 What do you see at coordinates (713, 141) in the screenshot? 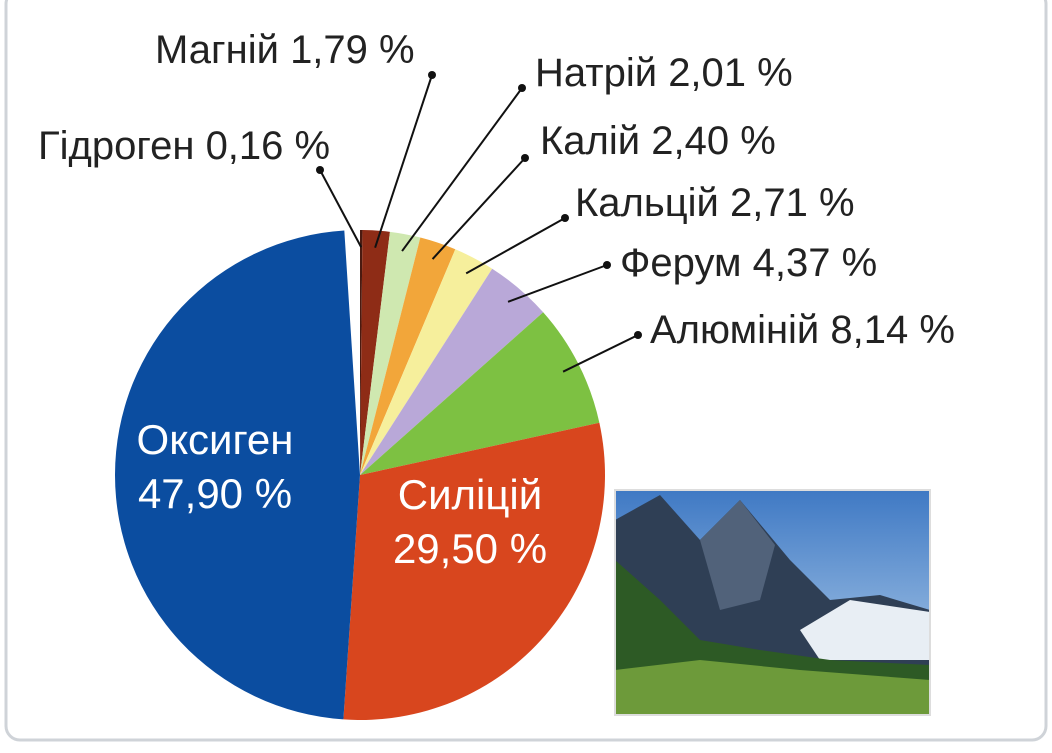
I see `value-label: 2,40 %` at bounding box center [713, 141].